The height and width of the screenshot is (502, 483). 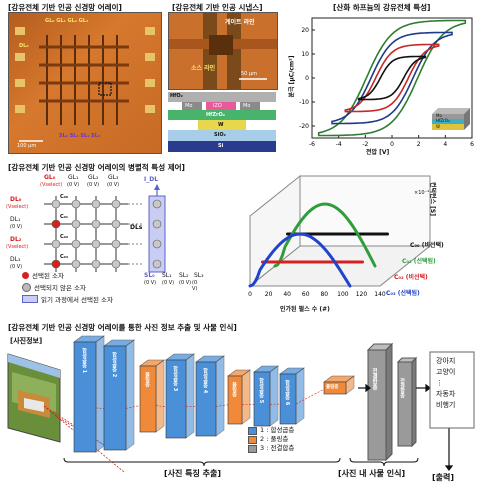 What do you see at coordinates (15, 219) in the screenshot?
I see `dl1-label: DL₁` at bounding box center [15, 219].